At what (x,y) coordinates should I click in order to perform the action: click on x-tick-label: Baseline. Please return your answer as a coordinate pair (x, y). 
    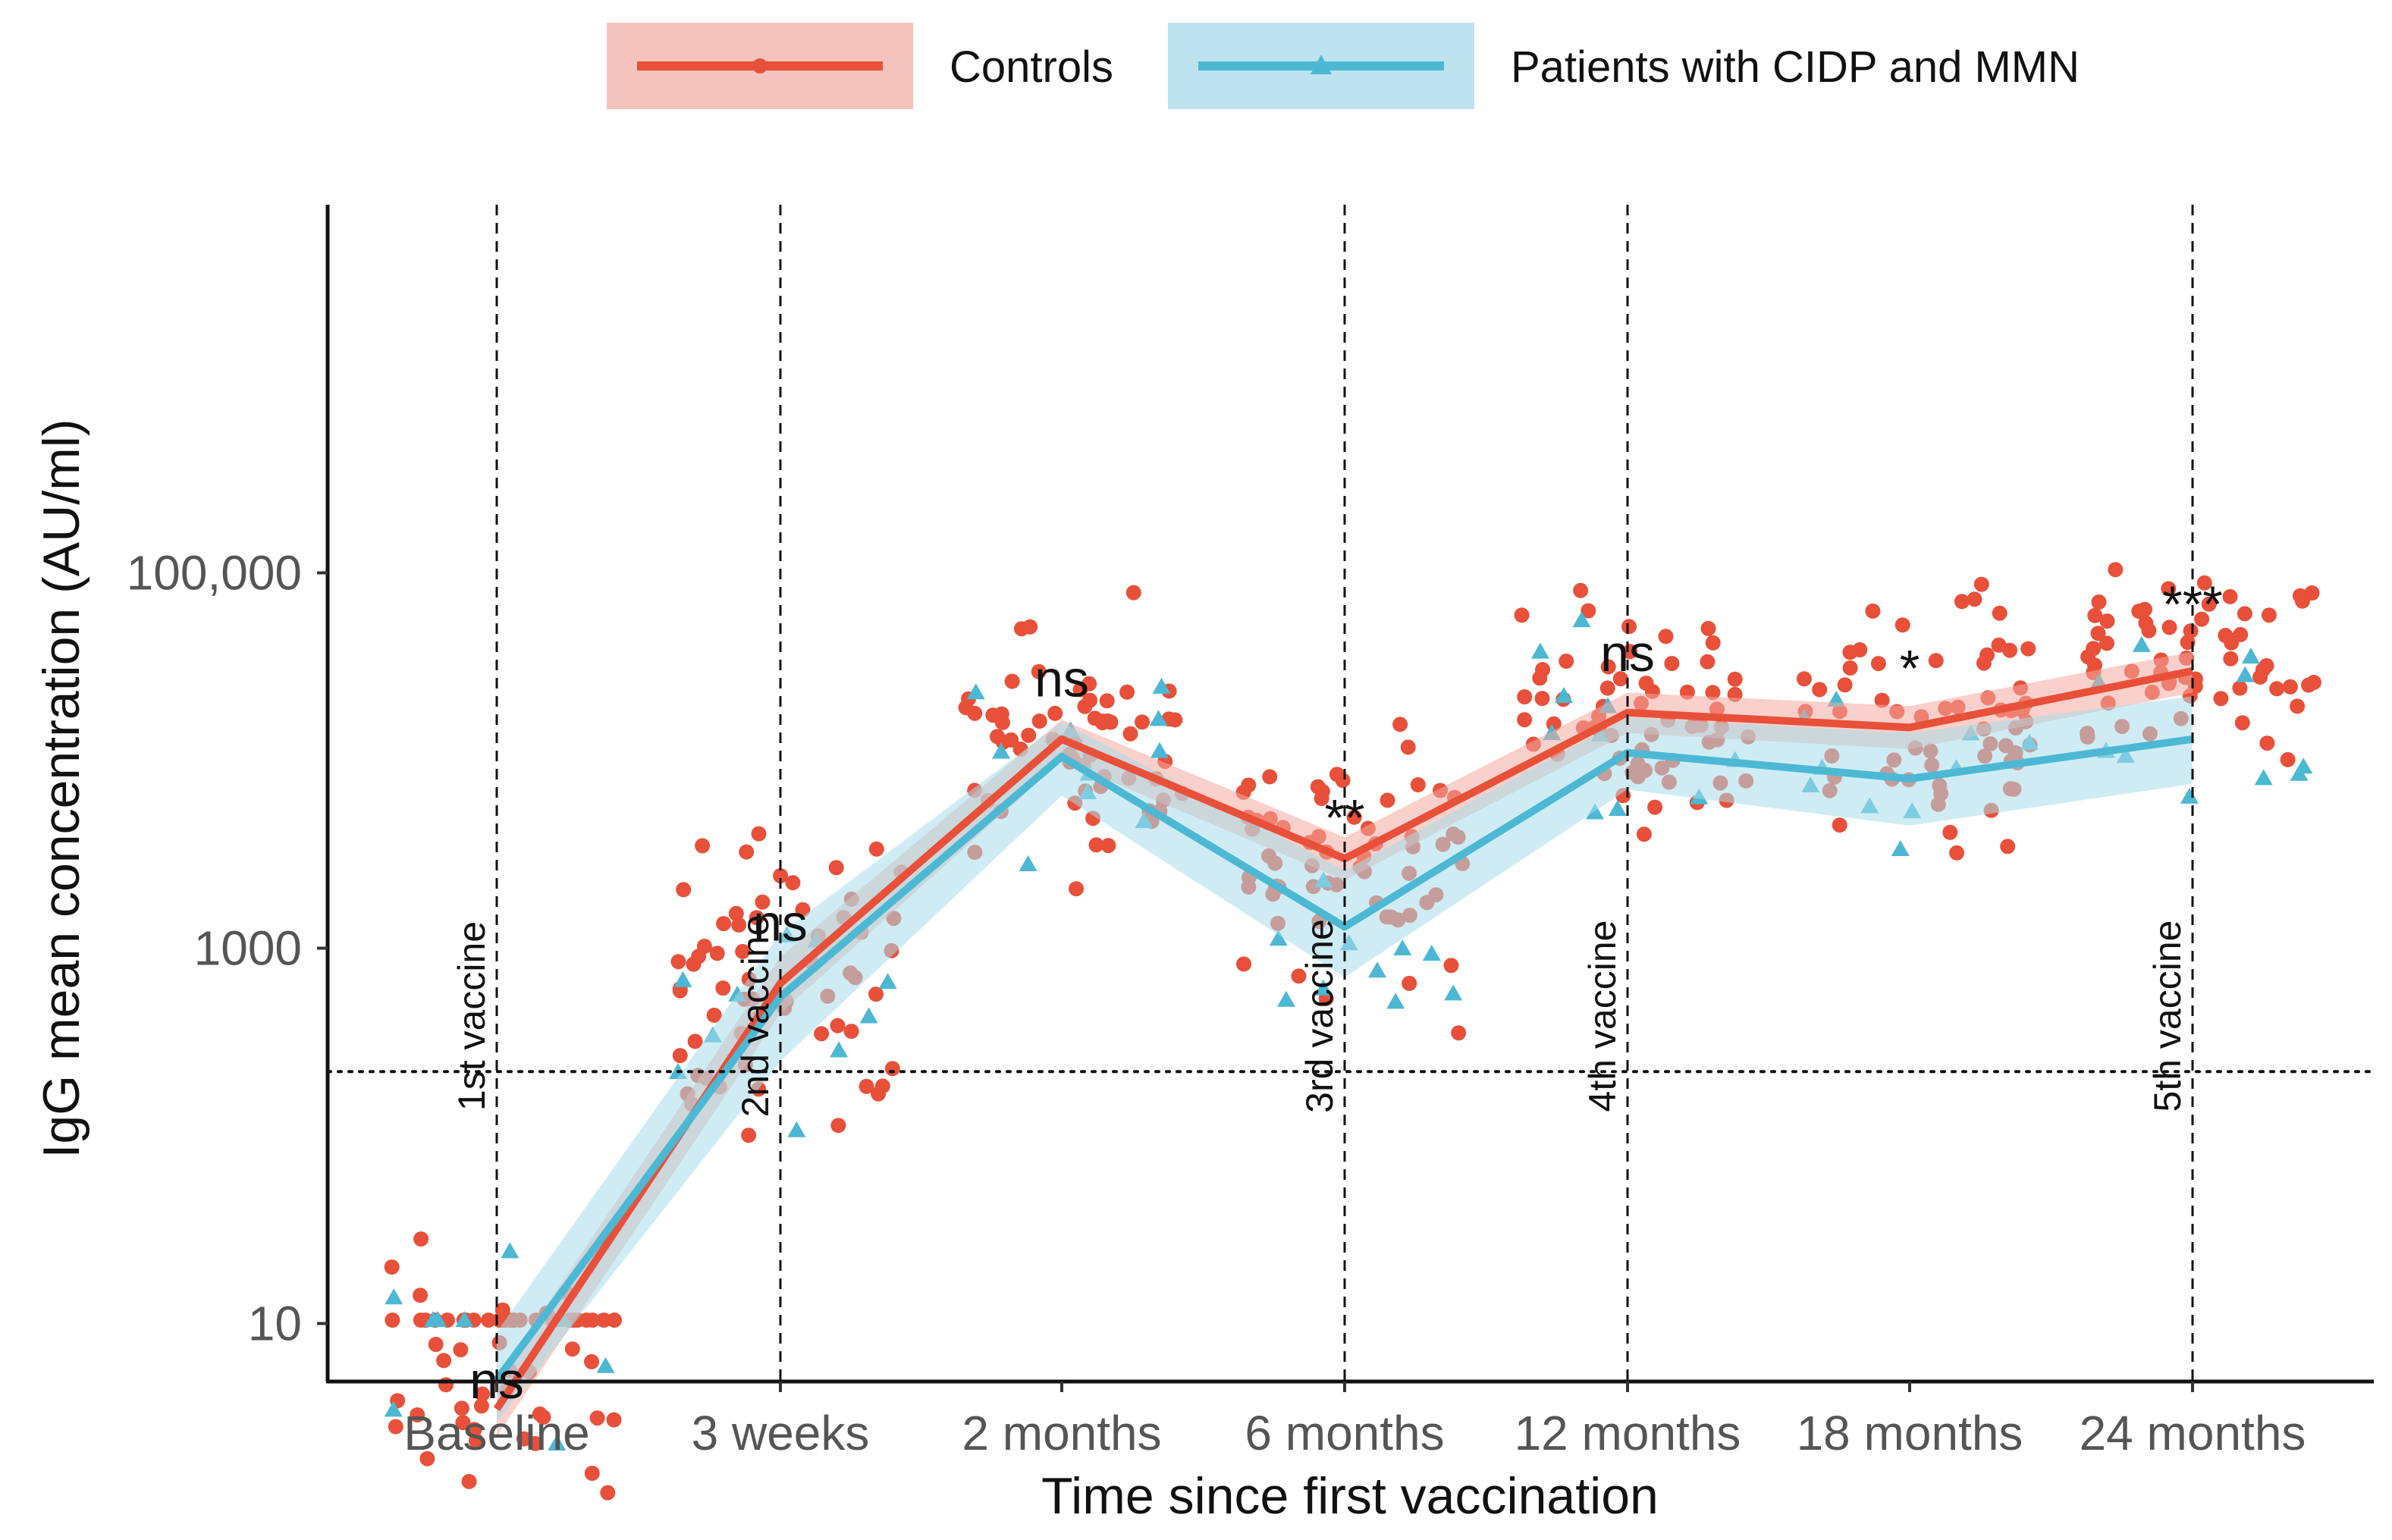
    Looking at the image, I should click on (496, 1433).